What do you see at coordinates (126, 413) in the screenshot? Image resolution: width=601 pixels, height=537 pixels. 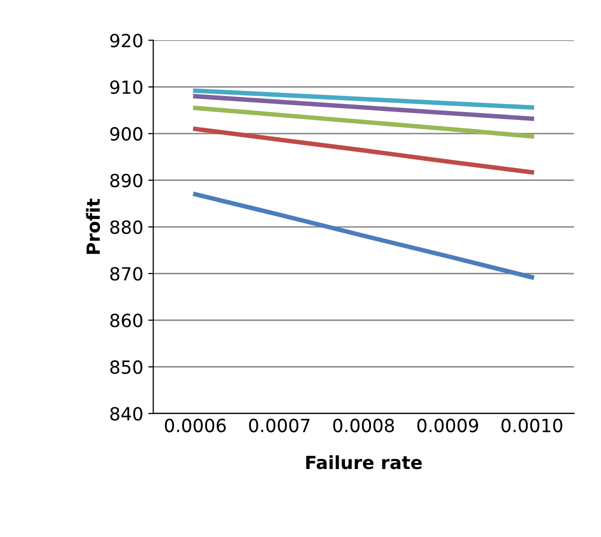 I see `y-tick-label: 840` at bounding box center [126, 413].